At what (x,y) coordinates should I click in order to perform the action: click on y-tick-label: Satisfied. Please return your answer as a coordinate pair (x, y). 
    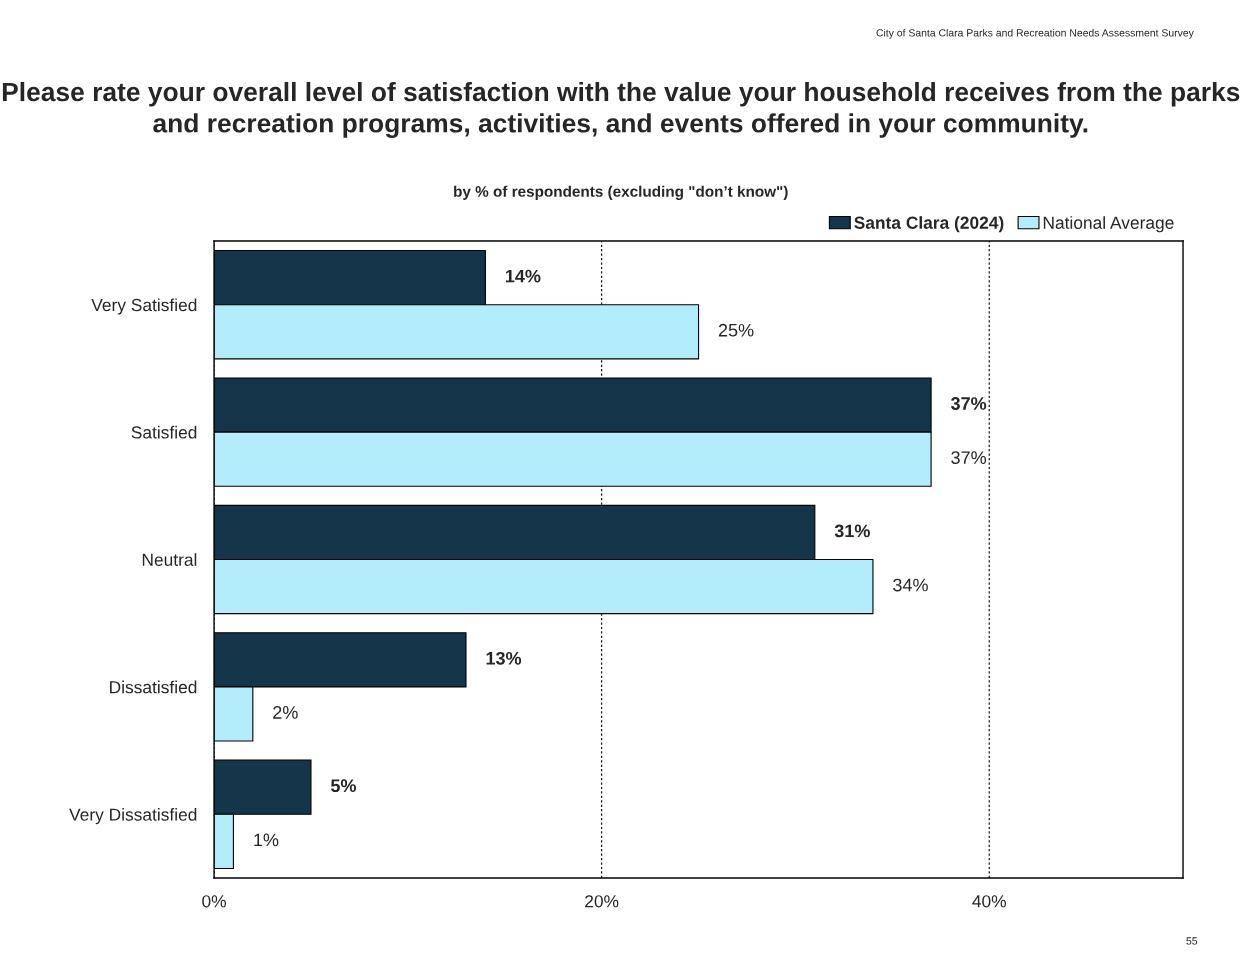
    Looking at the image, I should click on (164, 432).